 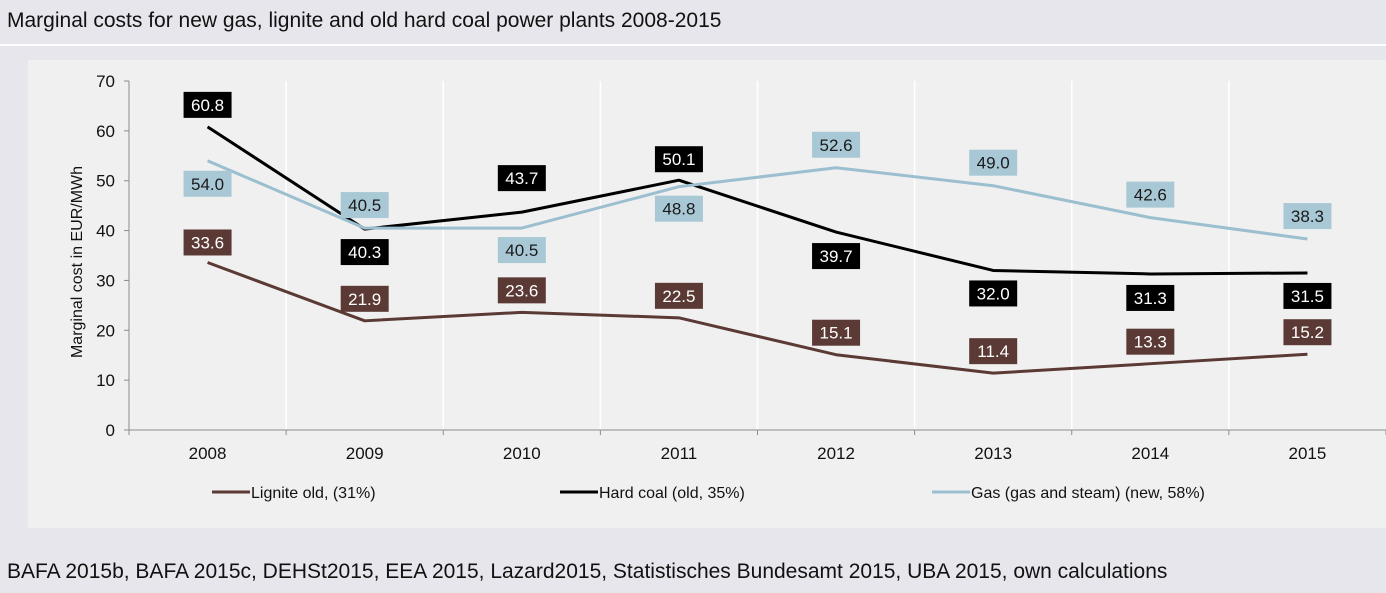 I want to click on data-label: 11.4, so click(x=993, y=351).